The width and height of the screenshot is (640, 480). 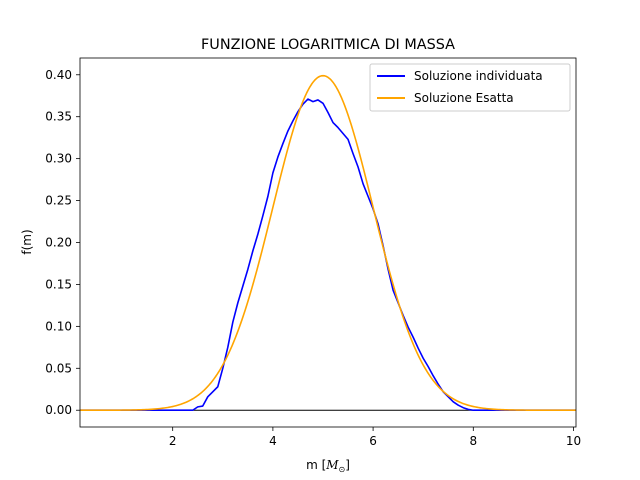 What do you see at coordinates (58, 117) in the screenshot?
I see `y-tick-label: 0.35` at bounding box center [58, 117].